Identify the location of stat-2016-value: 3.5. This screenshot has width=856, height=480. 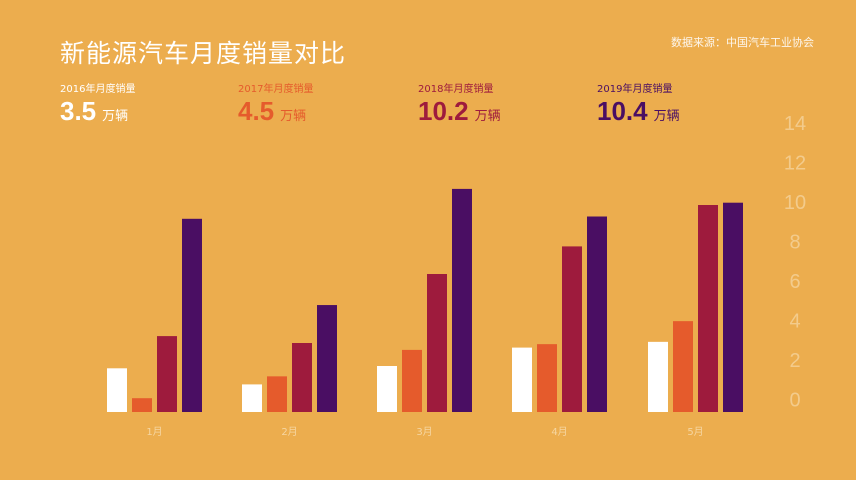
(78, 111).